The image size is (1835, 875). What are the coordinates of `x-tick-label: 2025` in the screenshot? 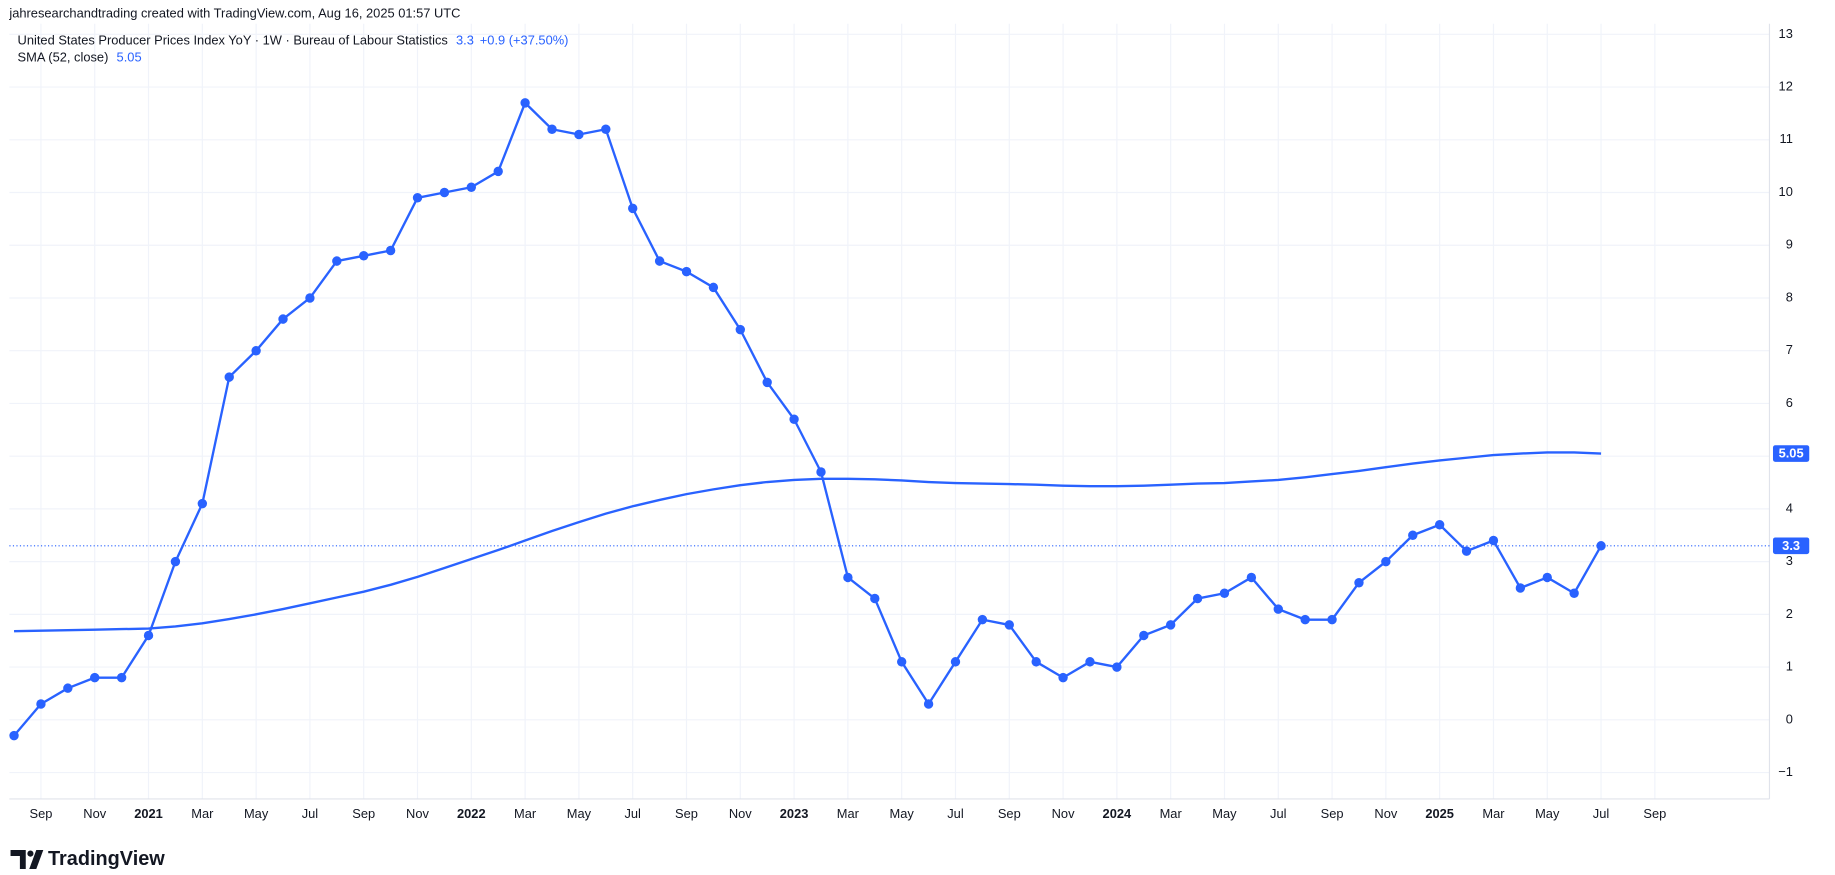 It's located at (1439, 813).